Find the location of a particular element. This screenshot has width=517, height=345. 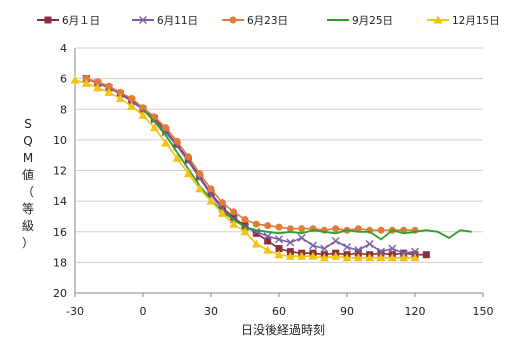

y-axis-title-char: 値 is located at coordinates (28, 174).